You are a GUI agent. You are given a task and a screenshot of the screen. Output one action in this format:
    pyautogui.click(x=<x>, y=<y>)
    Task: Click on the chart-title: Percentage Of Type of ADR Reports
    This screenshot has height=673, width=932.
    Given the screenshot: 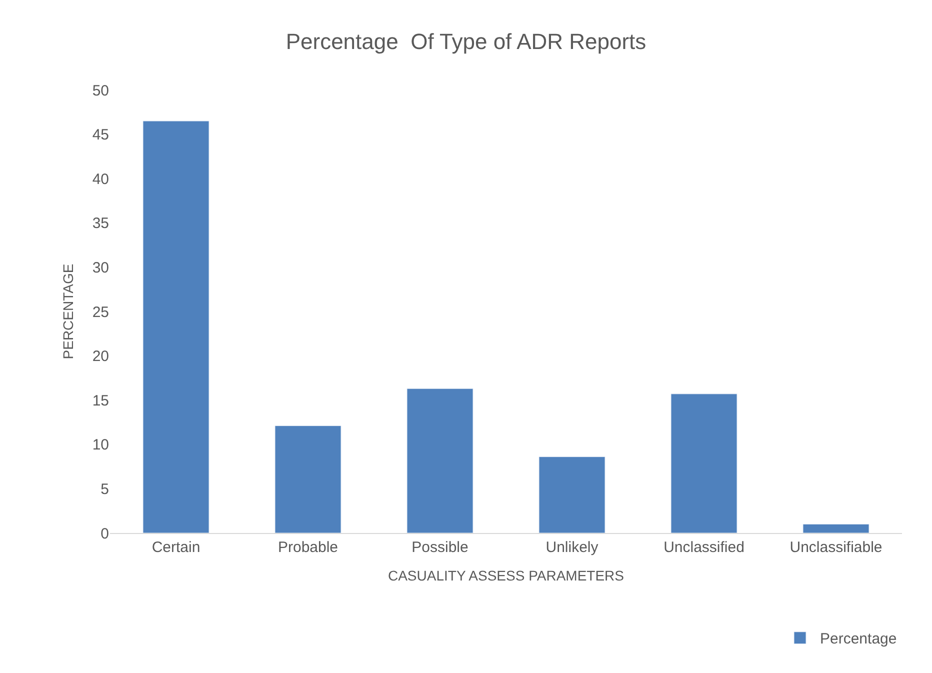 What is the action you would take?
    pyautogui.click(x=466, y=41)
    